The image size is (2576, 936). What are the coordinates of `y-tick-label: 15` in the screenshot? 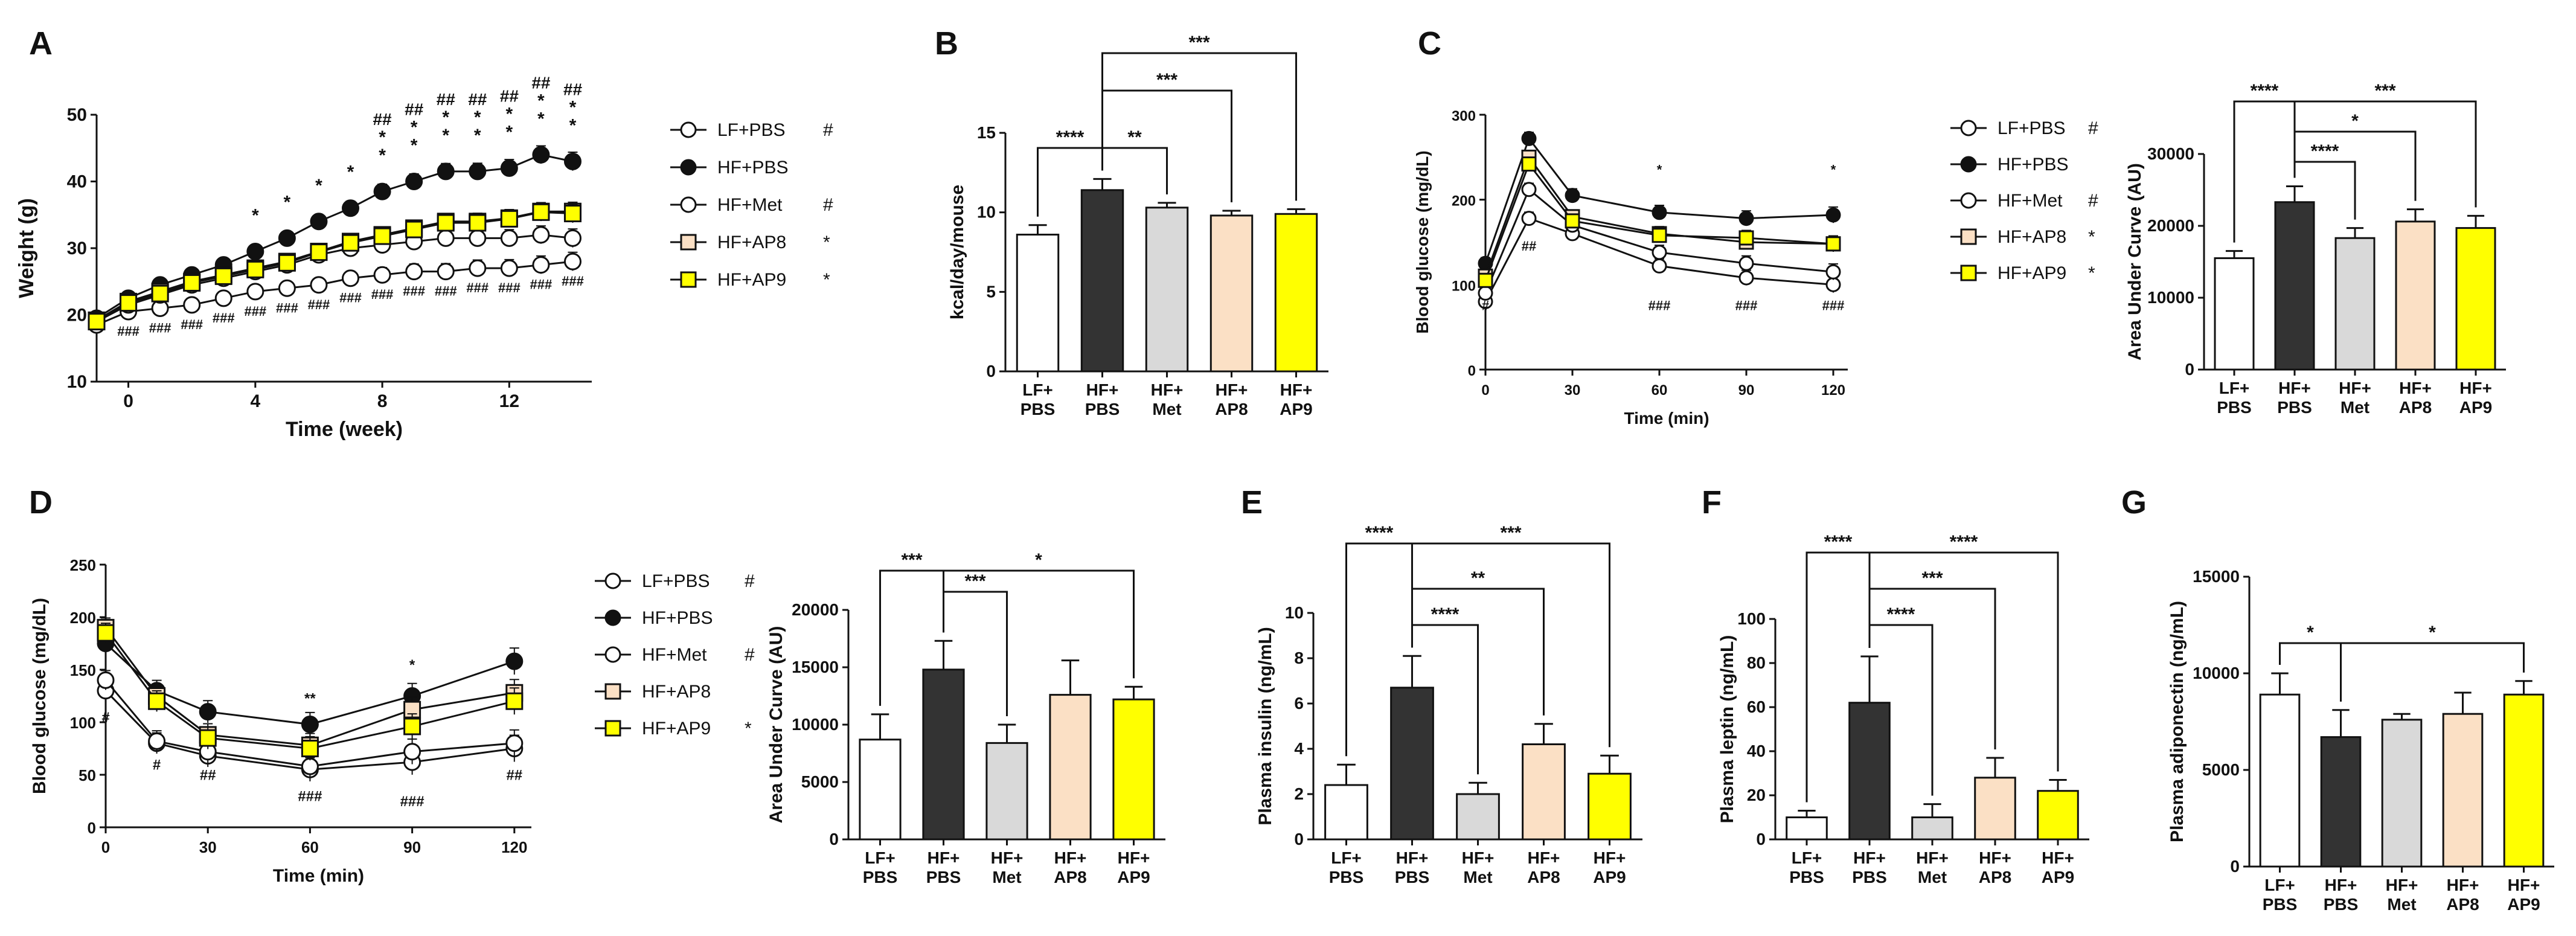 It's located at (986, 132).